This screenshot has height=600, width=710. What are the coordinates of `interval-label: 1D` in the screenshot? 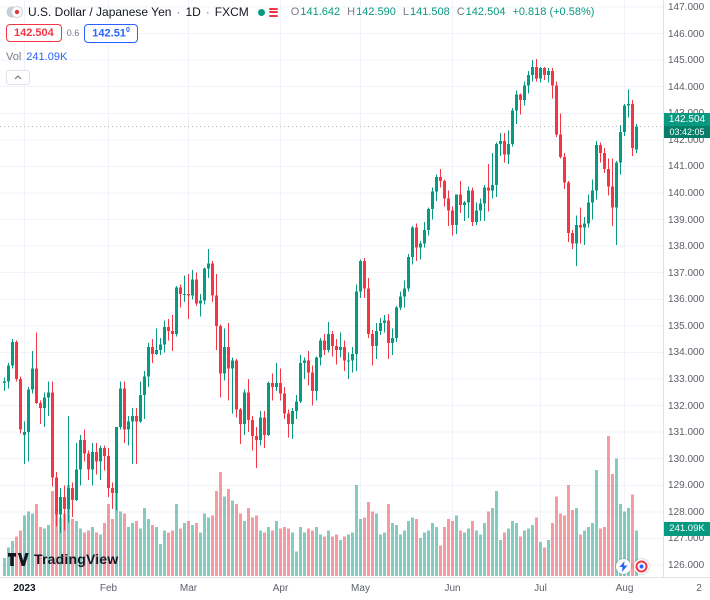 It's located at (193, 12).